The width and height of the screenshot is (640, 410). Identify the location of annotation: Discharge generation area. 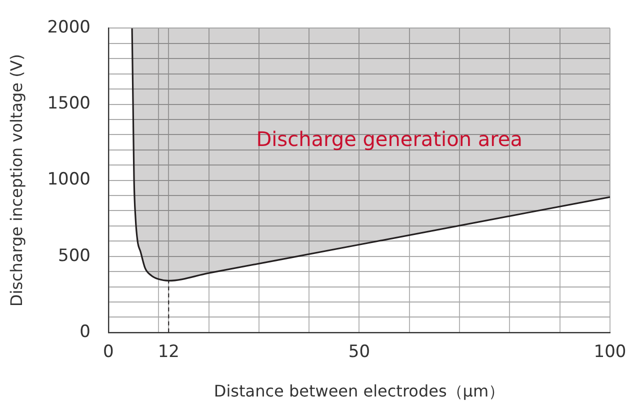
(389, 138).